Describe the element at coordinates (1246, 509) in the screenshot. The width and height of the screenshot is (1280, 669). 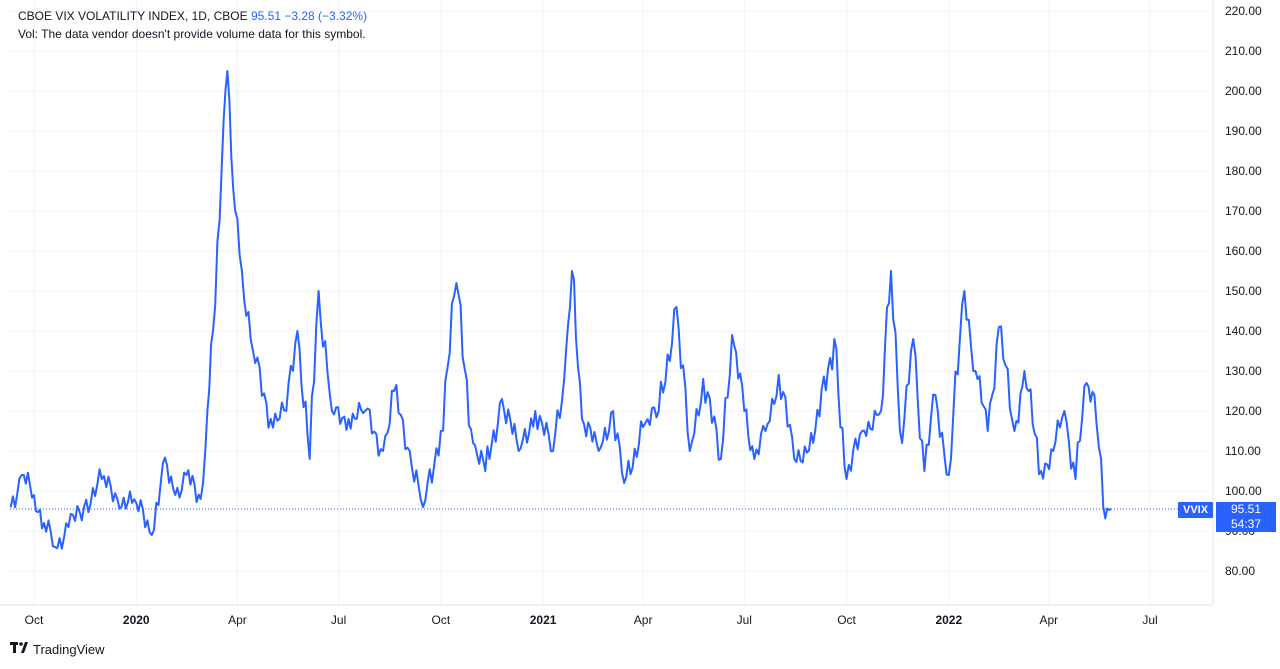
I see `last-price-label: 95.51` at that location.